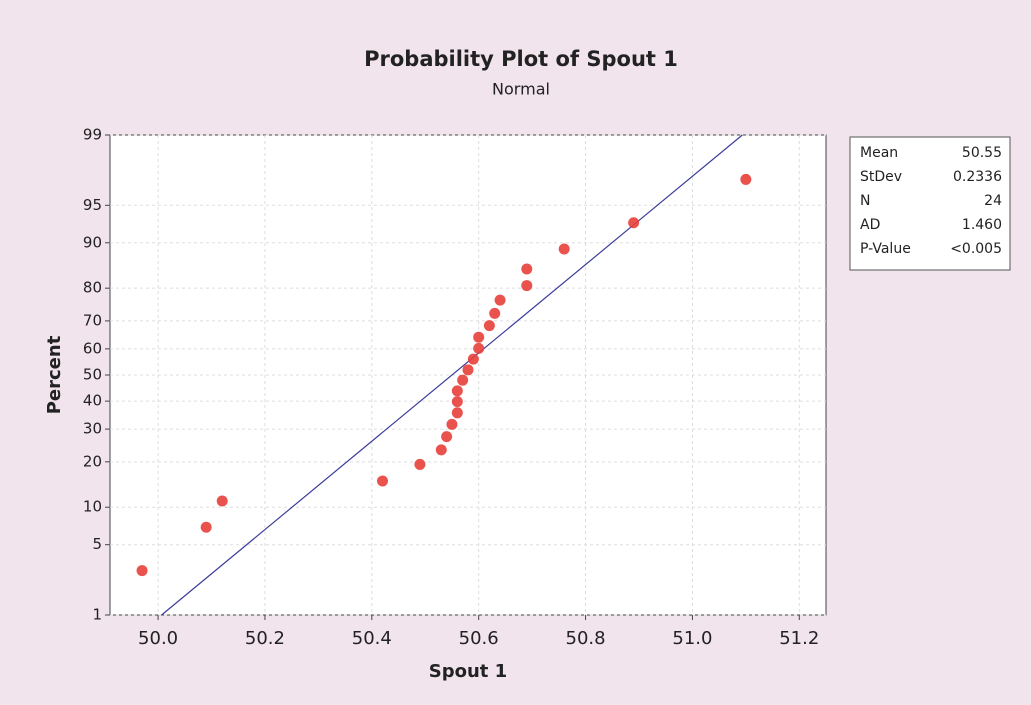  What do you see at coordinates (930, 203) in the screenshot?
I see `stats-box` at bounding box center [930, 203].